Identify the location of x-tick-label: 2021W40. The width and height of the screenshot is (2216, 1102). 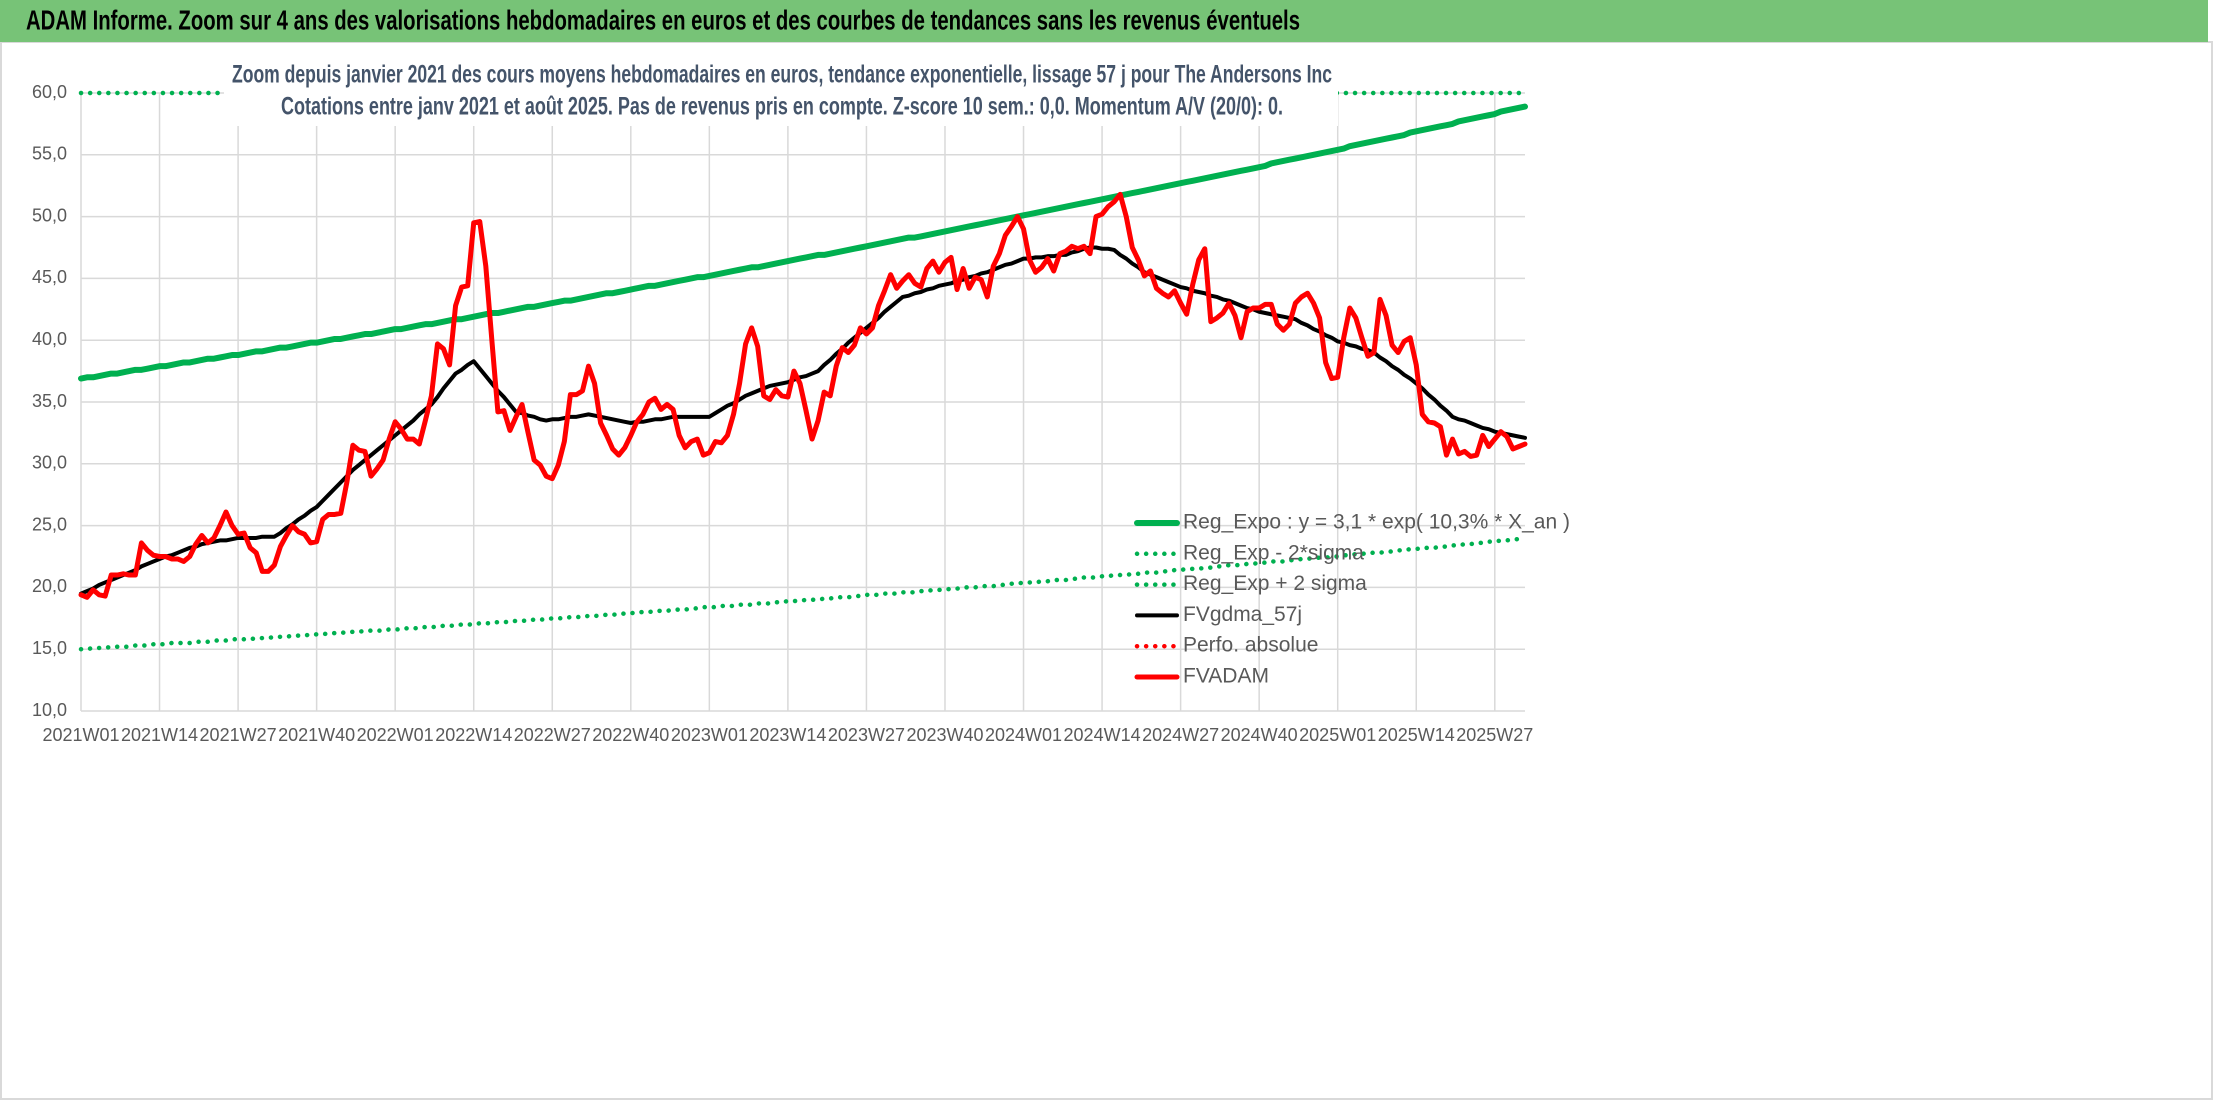
(316, 735).